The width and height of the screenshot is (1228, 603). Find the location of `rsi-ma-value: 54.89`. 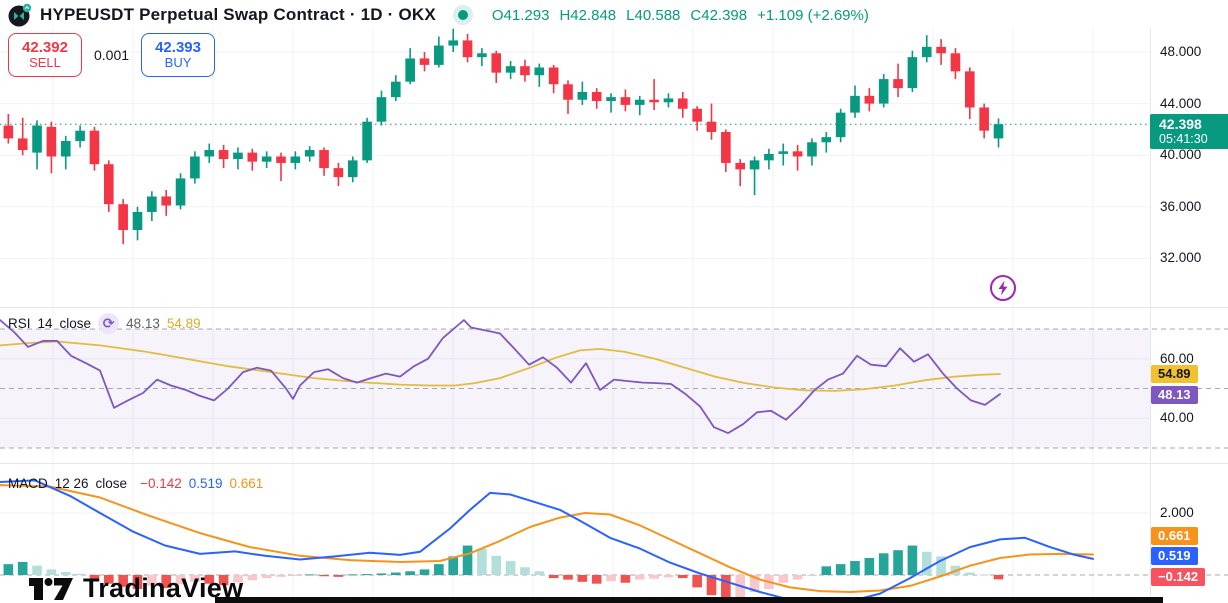

rsi-ma-value: 54.89 is located at coordinates (183, 323).